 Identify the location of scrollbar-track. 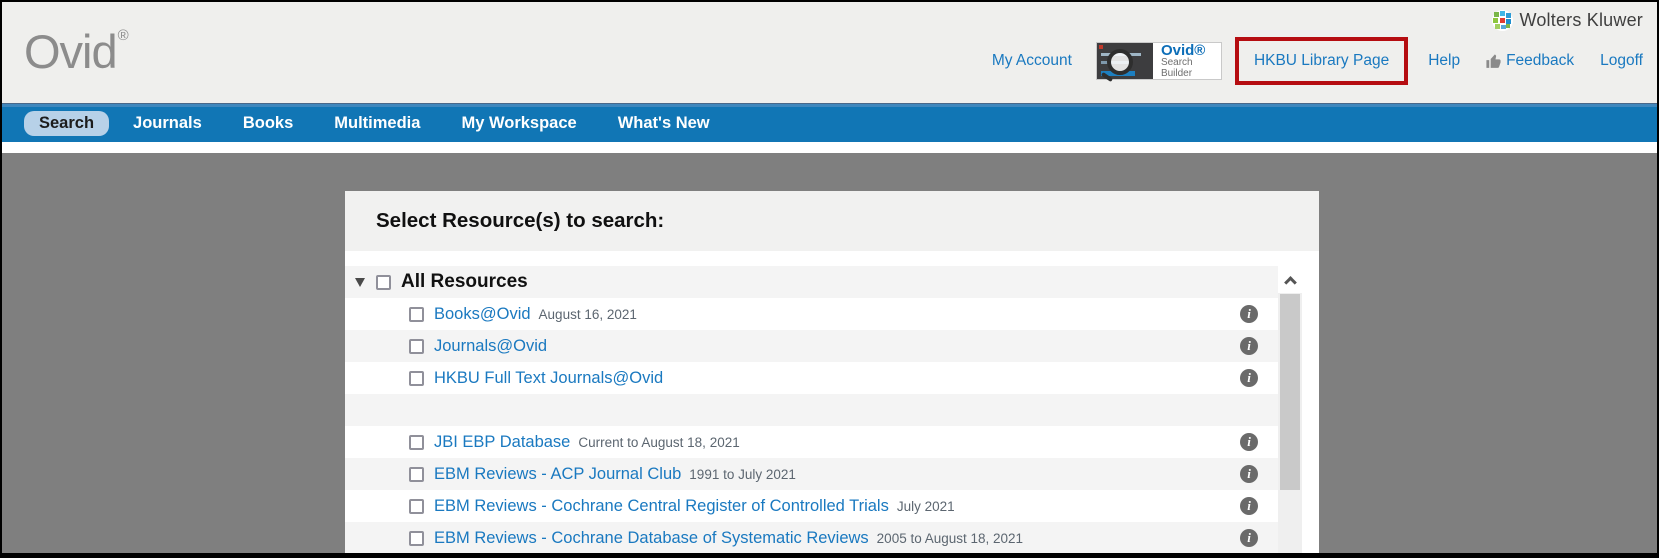
(1290, 423).